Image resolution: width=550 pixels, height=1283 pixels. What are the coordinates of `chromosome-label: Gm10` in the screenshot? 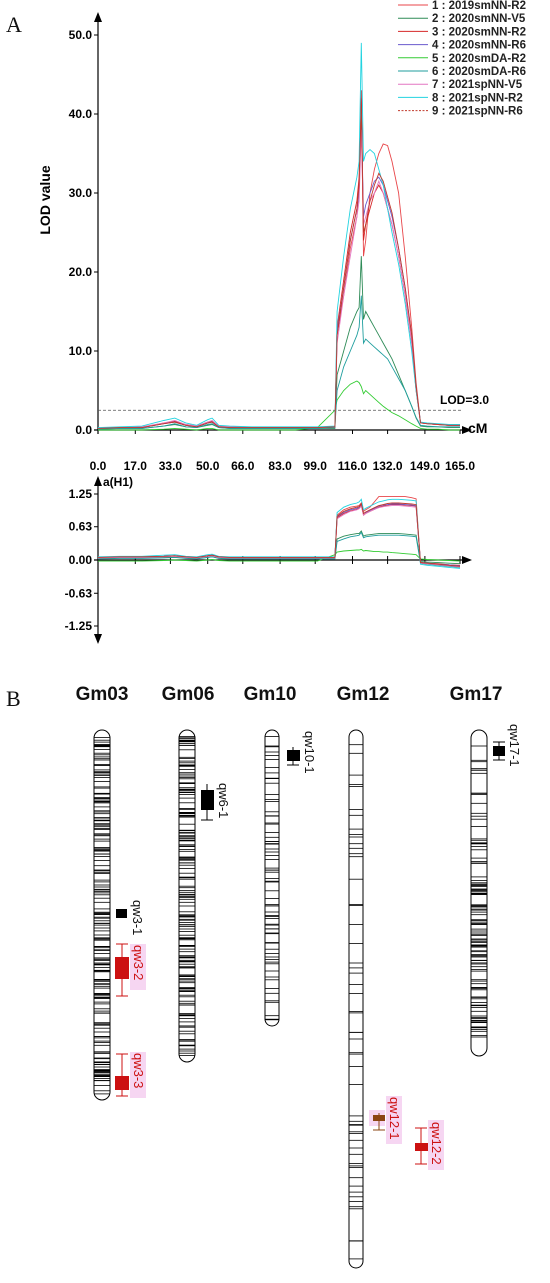 It's located at (270, 694).